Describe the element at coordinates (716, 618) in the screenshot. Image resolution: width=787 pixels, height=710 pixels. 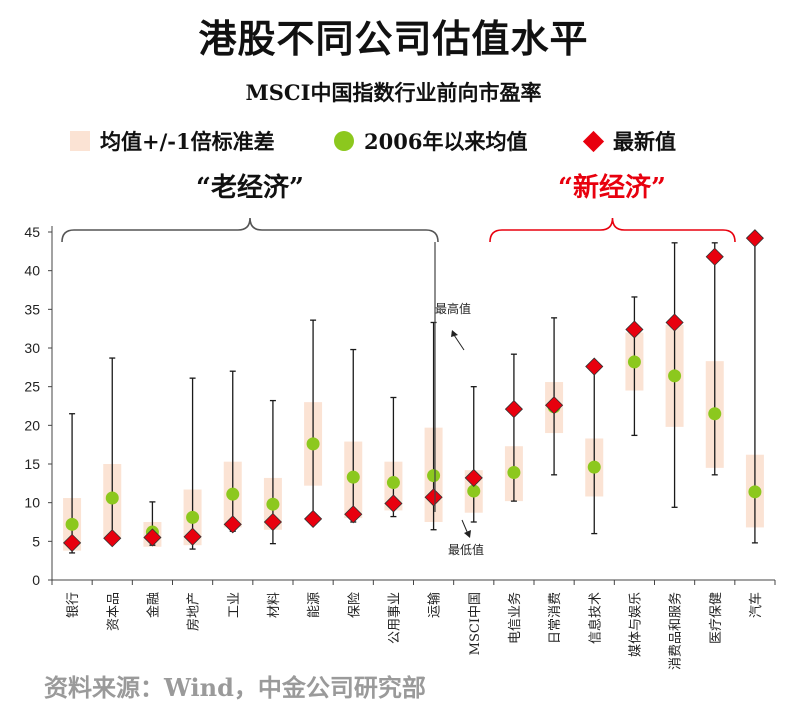
I see `x-tick-label: 医疗保健` at that location.